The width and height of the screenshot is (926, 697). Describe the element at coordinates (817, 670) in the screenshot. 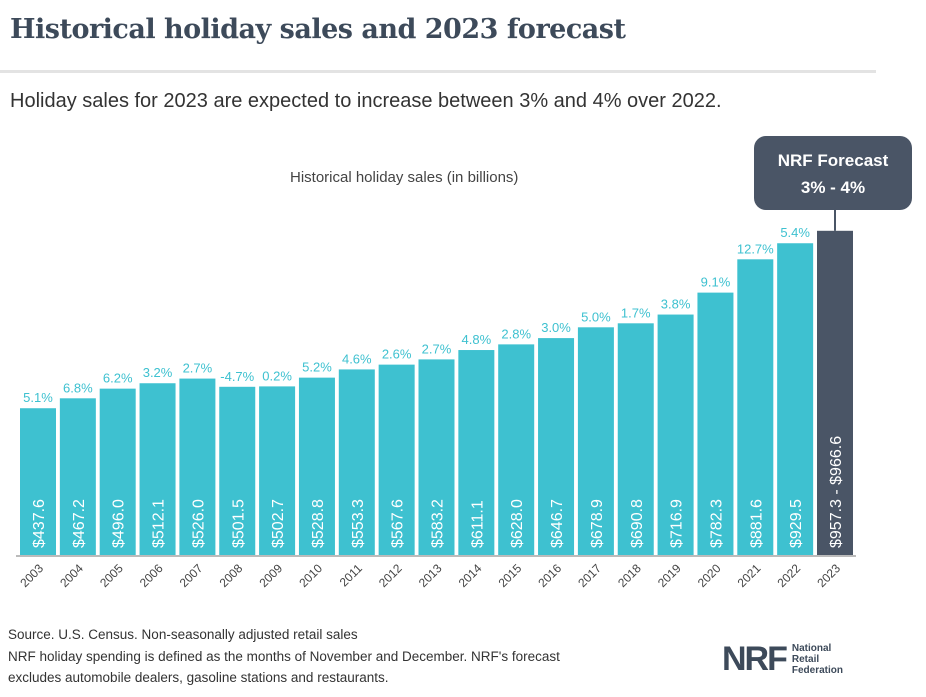

I see `logo-text-line: Federation` at that location.